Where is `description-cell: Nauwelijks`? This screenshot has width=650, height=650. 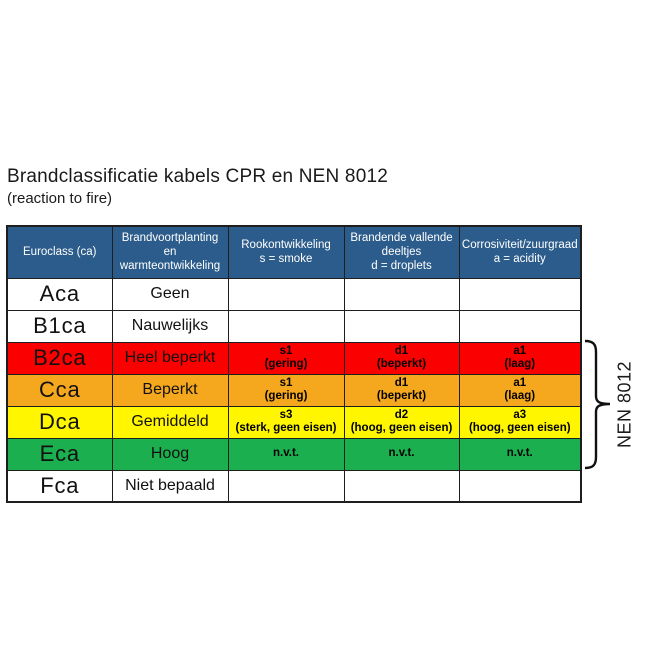 description-cell: Nauwelijks is located at coordinates (170, 326).